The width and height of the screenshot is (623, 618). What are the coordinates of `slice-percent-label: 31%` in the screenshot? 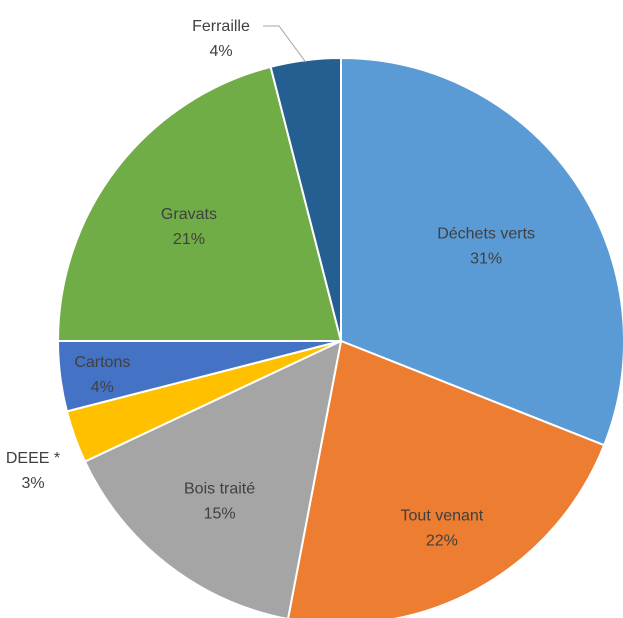 It's located at (486, 258).